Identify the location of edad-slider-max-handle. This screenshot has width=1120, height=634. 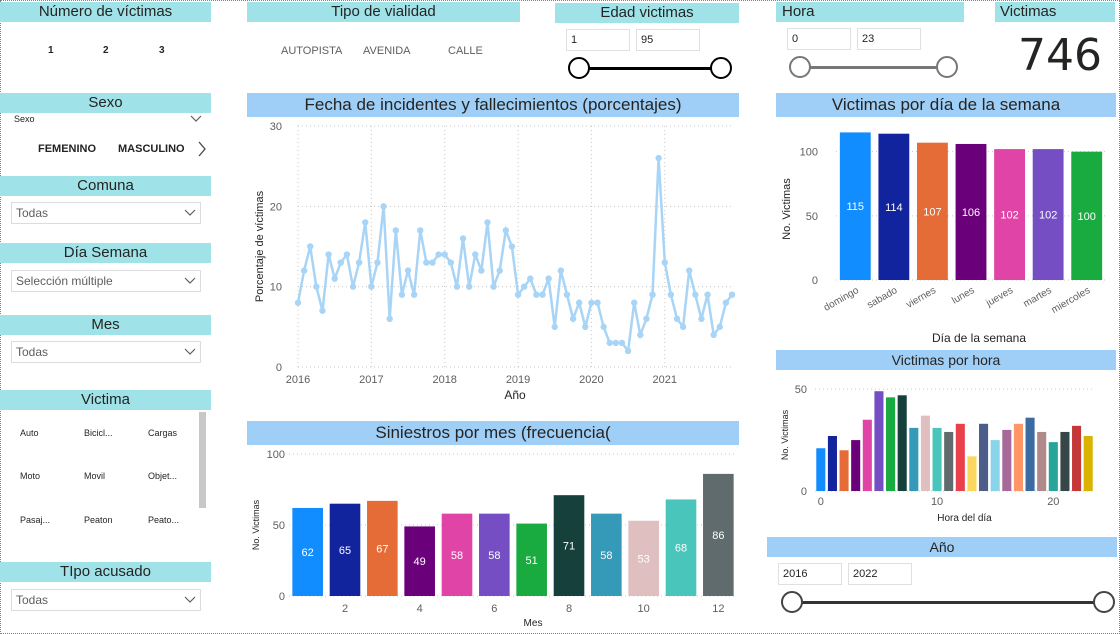
(721, 68).